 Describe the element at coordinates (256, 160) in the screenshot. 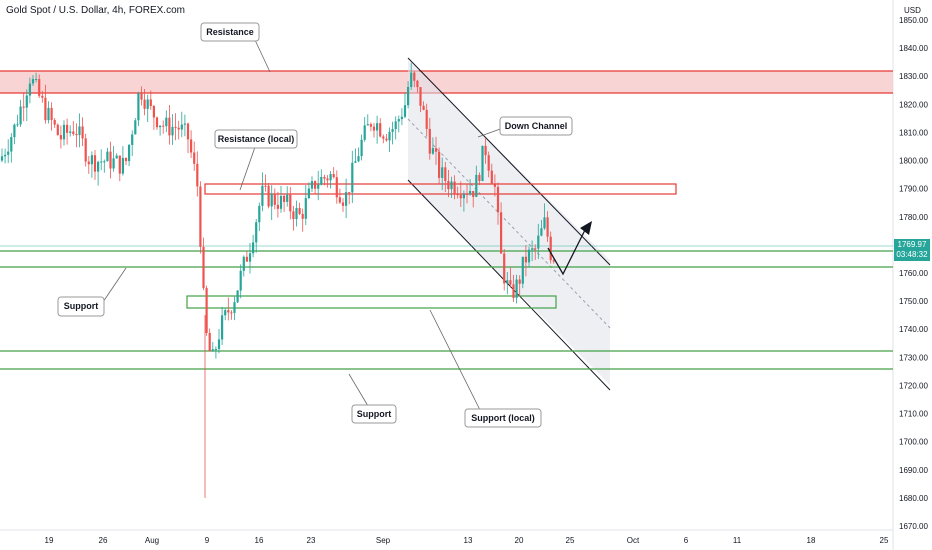

I see `callout-resistance-local: Resistance (local)` at that location.